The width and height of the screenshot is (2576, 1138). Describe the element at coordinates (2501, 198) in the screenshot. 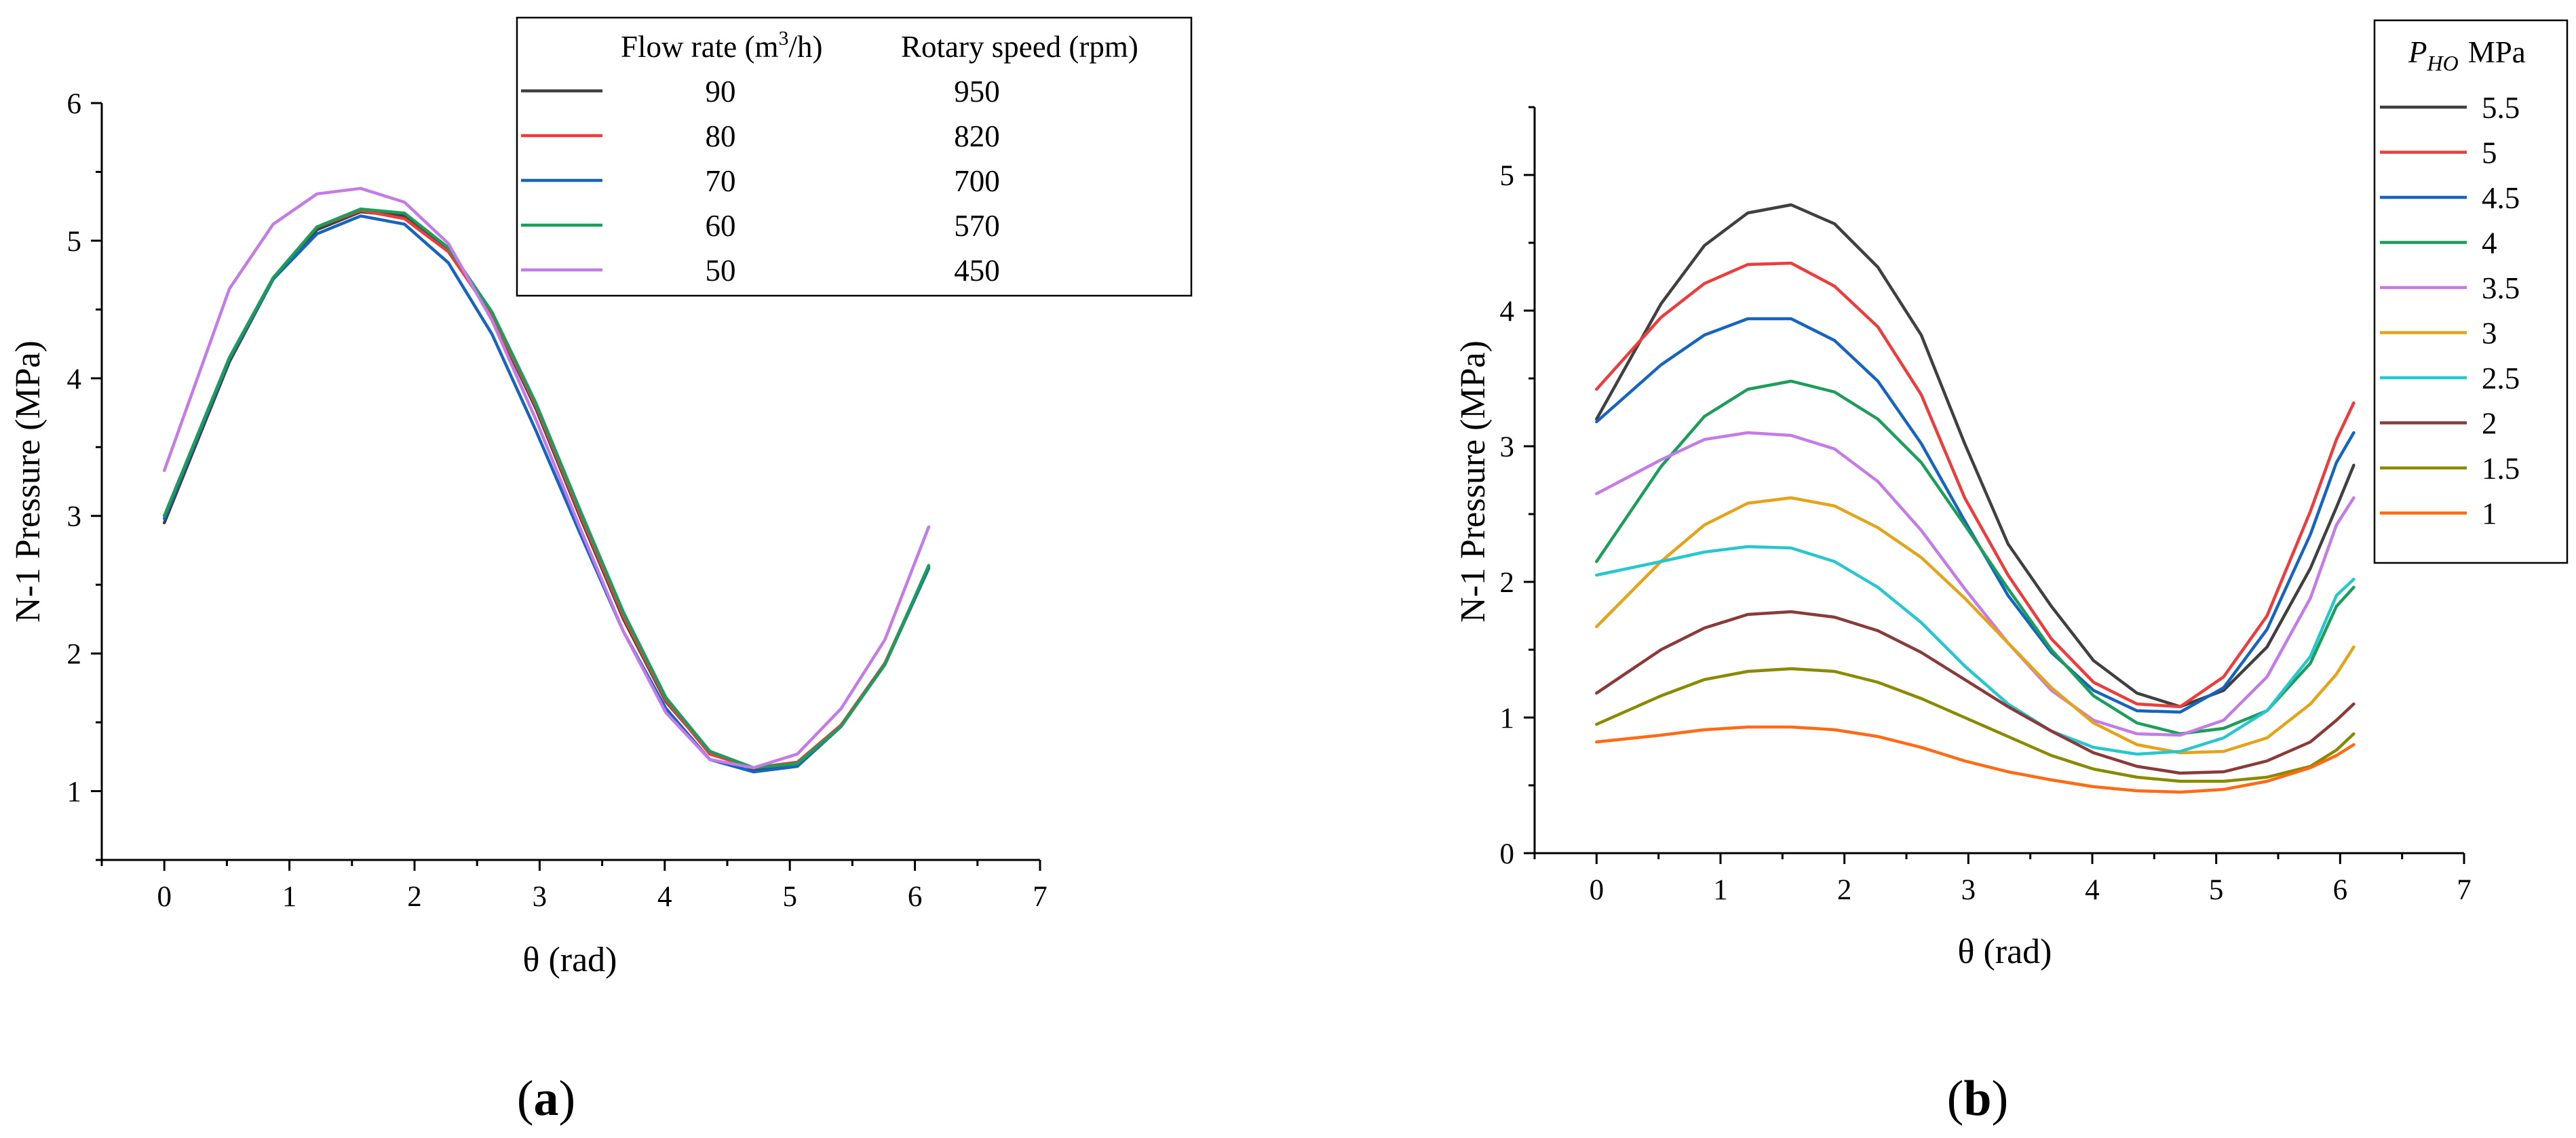

I see `chart-b-legend-label: 4.5` at that location.